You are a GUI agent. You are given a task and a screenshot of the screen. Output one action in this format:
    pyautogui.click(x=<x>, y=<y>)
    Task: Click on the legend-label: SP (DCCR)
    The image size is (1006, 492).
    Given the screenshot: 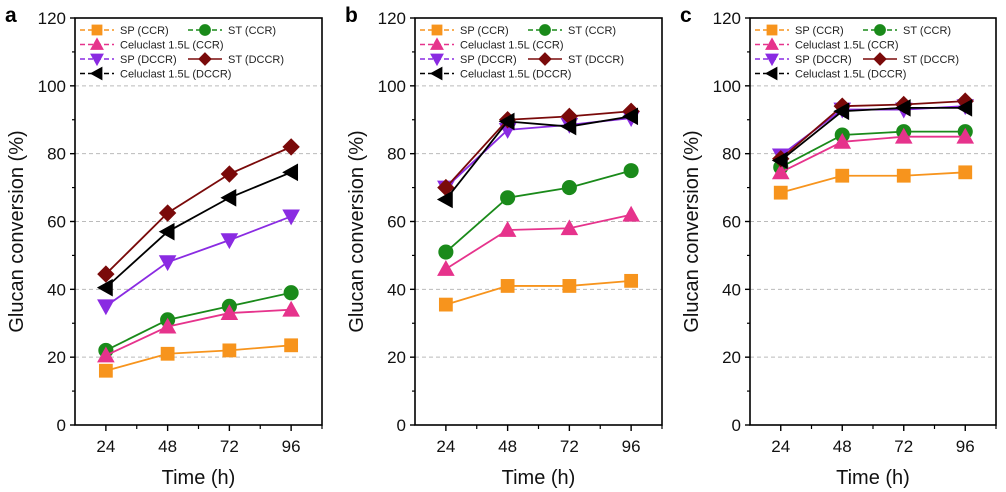 What is the action you would take?
    pyautogui.click(x=823, y=60)
    